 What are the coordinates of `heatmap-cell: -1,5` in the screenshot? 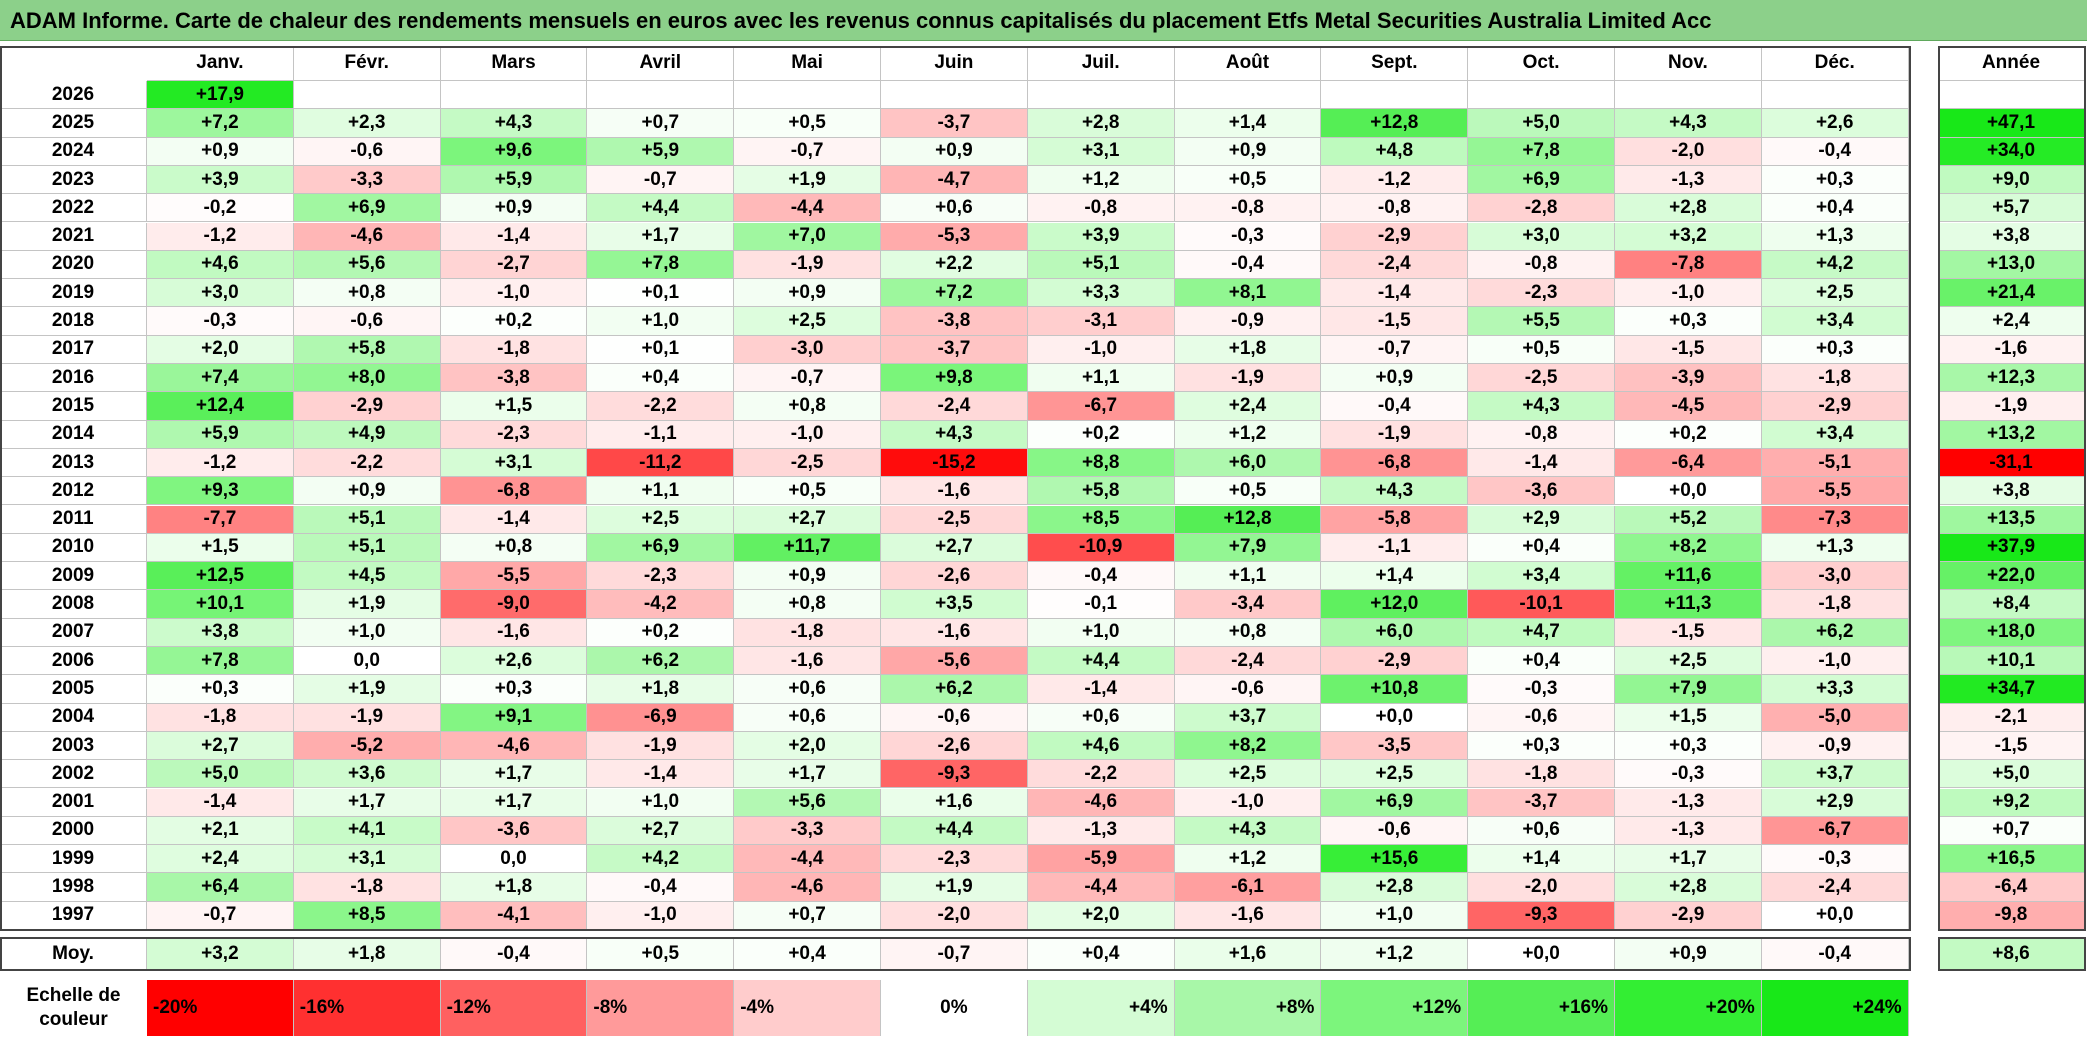 It's located at (1688, 632).